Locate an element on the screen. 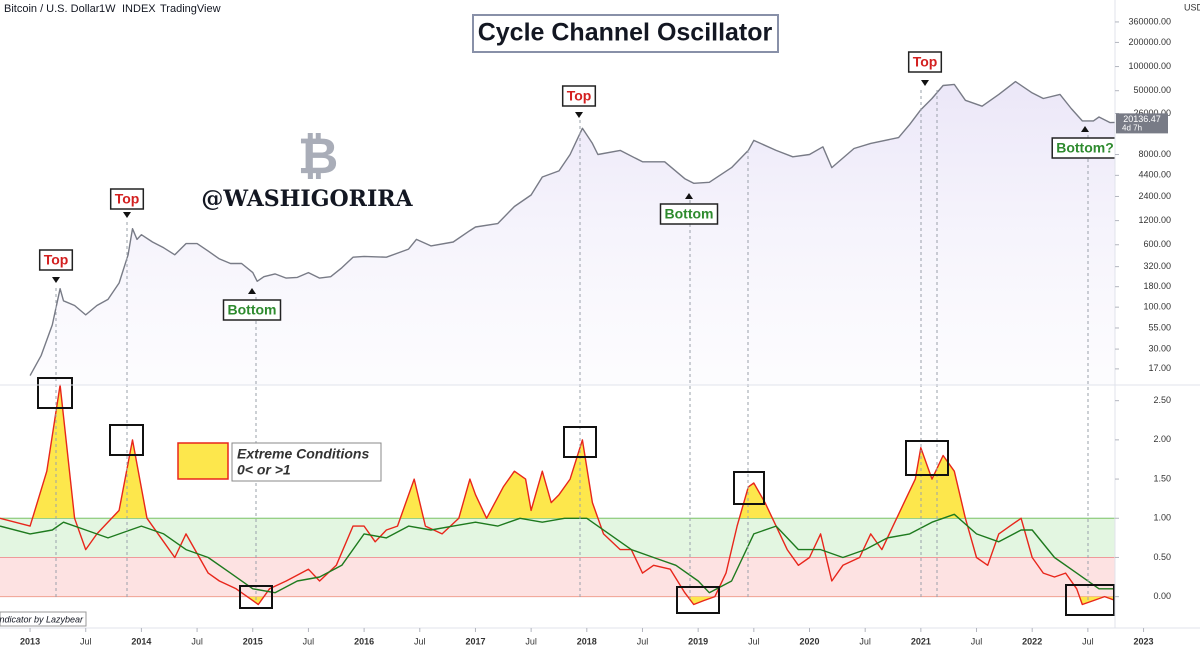  y-tick-label: 200000.00 is located at coordinates (1149, 42).